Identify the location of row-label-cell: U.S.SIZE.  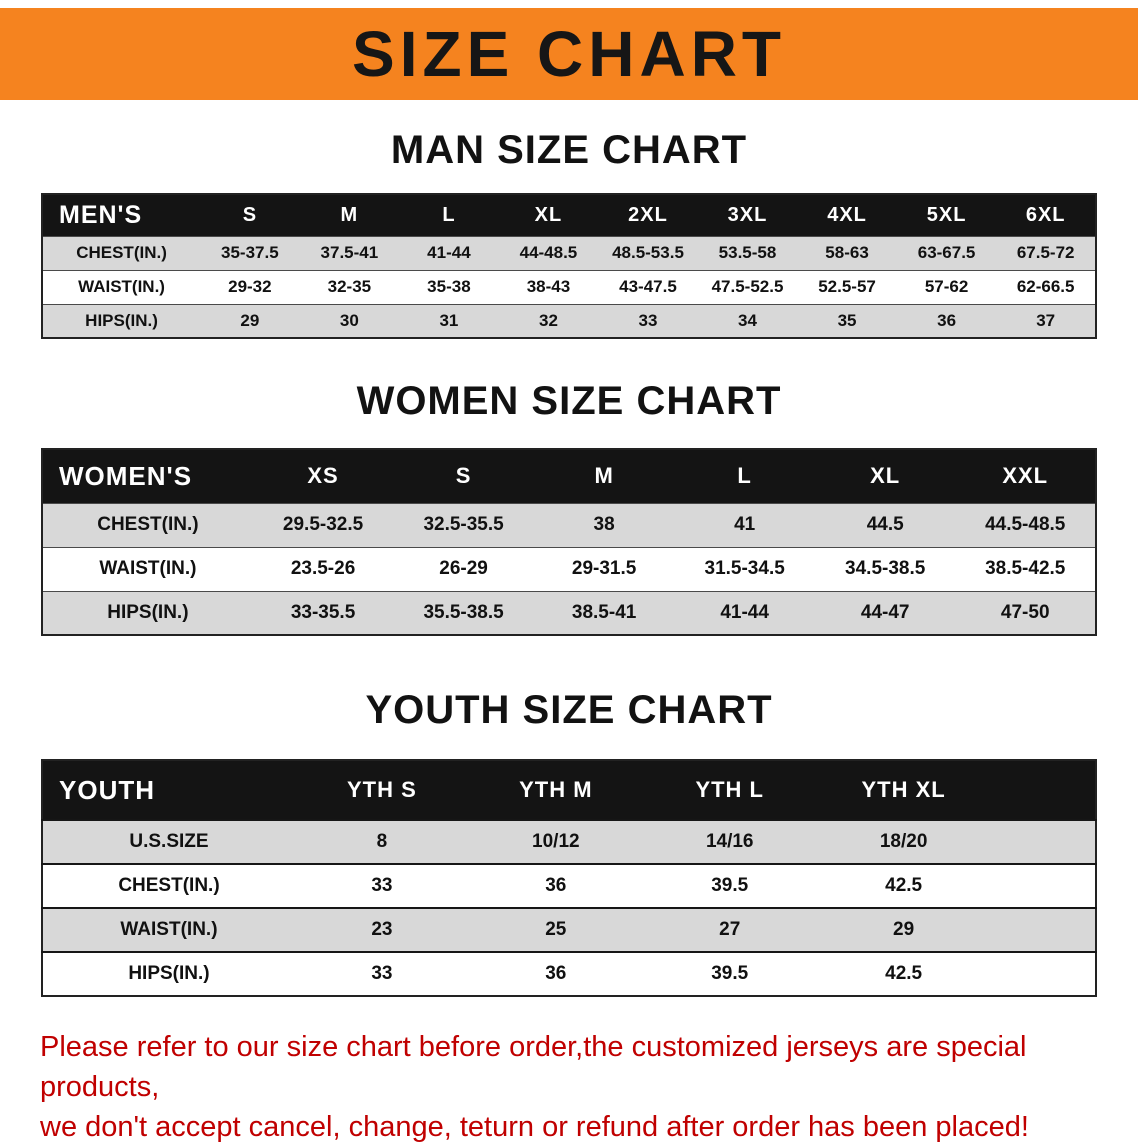
(168, 841).